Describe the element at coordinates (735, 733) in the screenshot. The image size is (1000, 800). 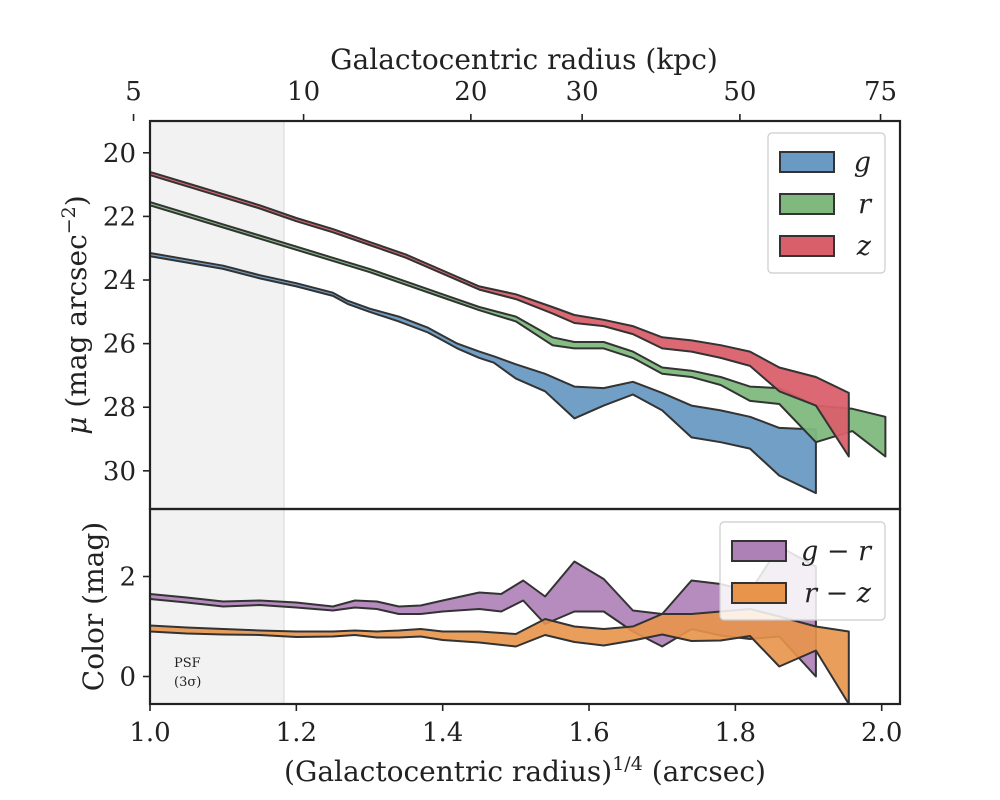
I see `xtick-label-bottom: 1.8` at that location.